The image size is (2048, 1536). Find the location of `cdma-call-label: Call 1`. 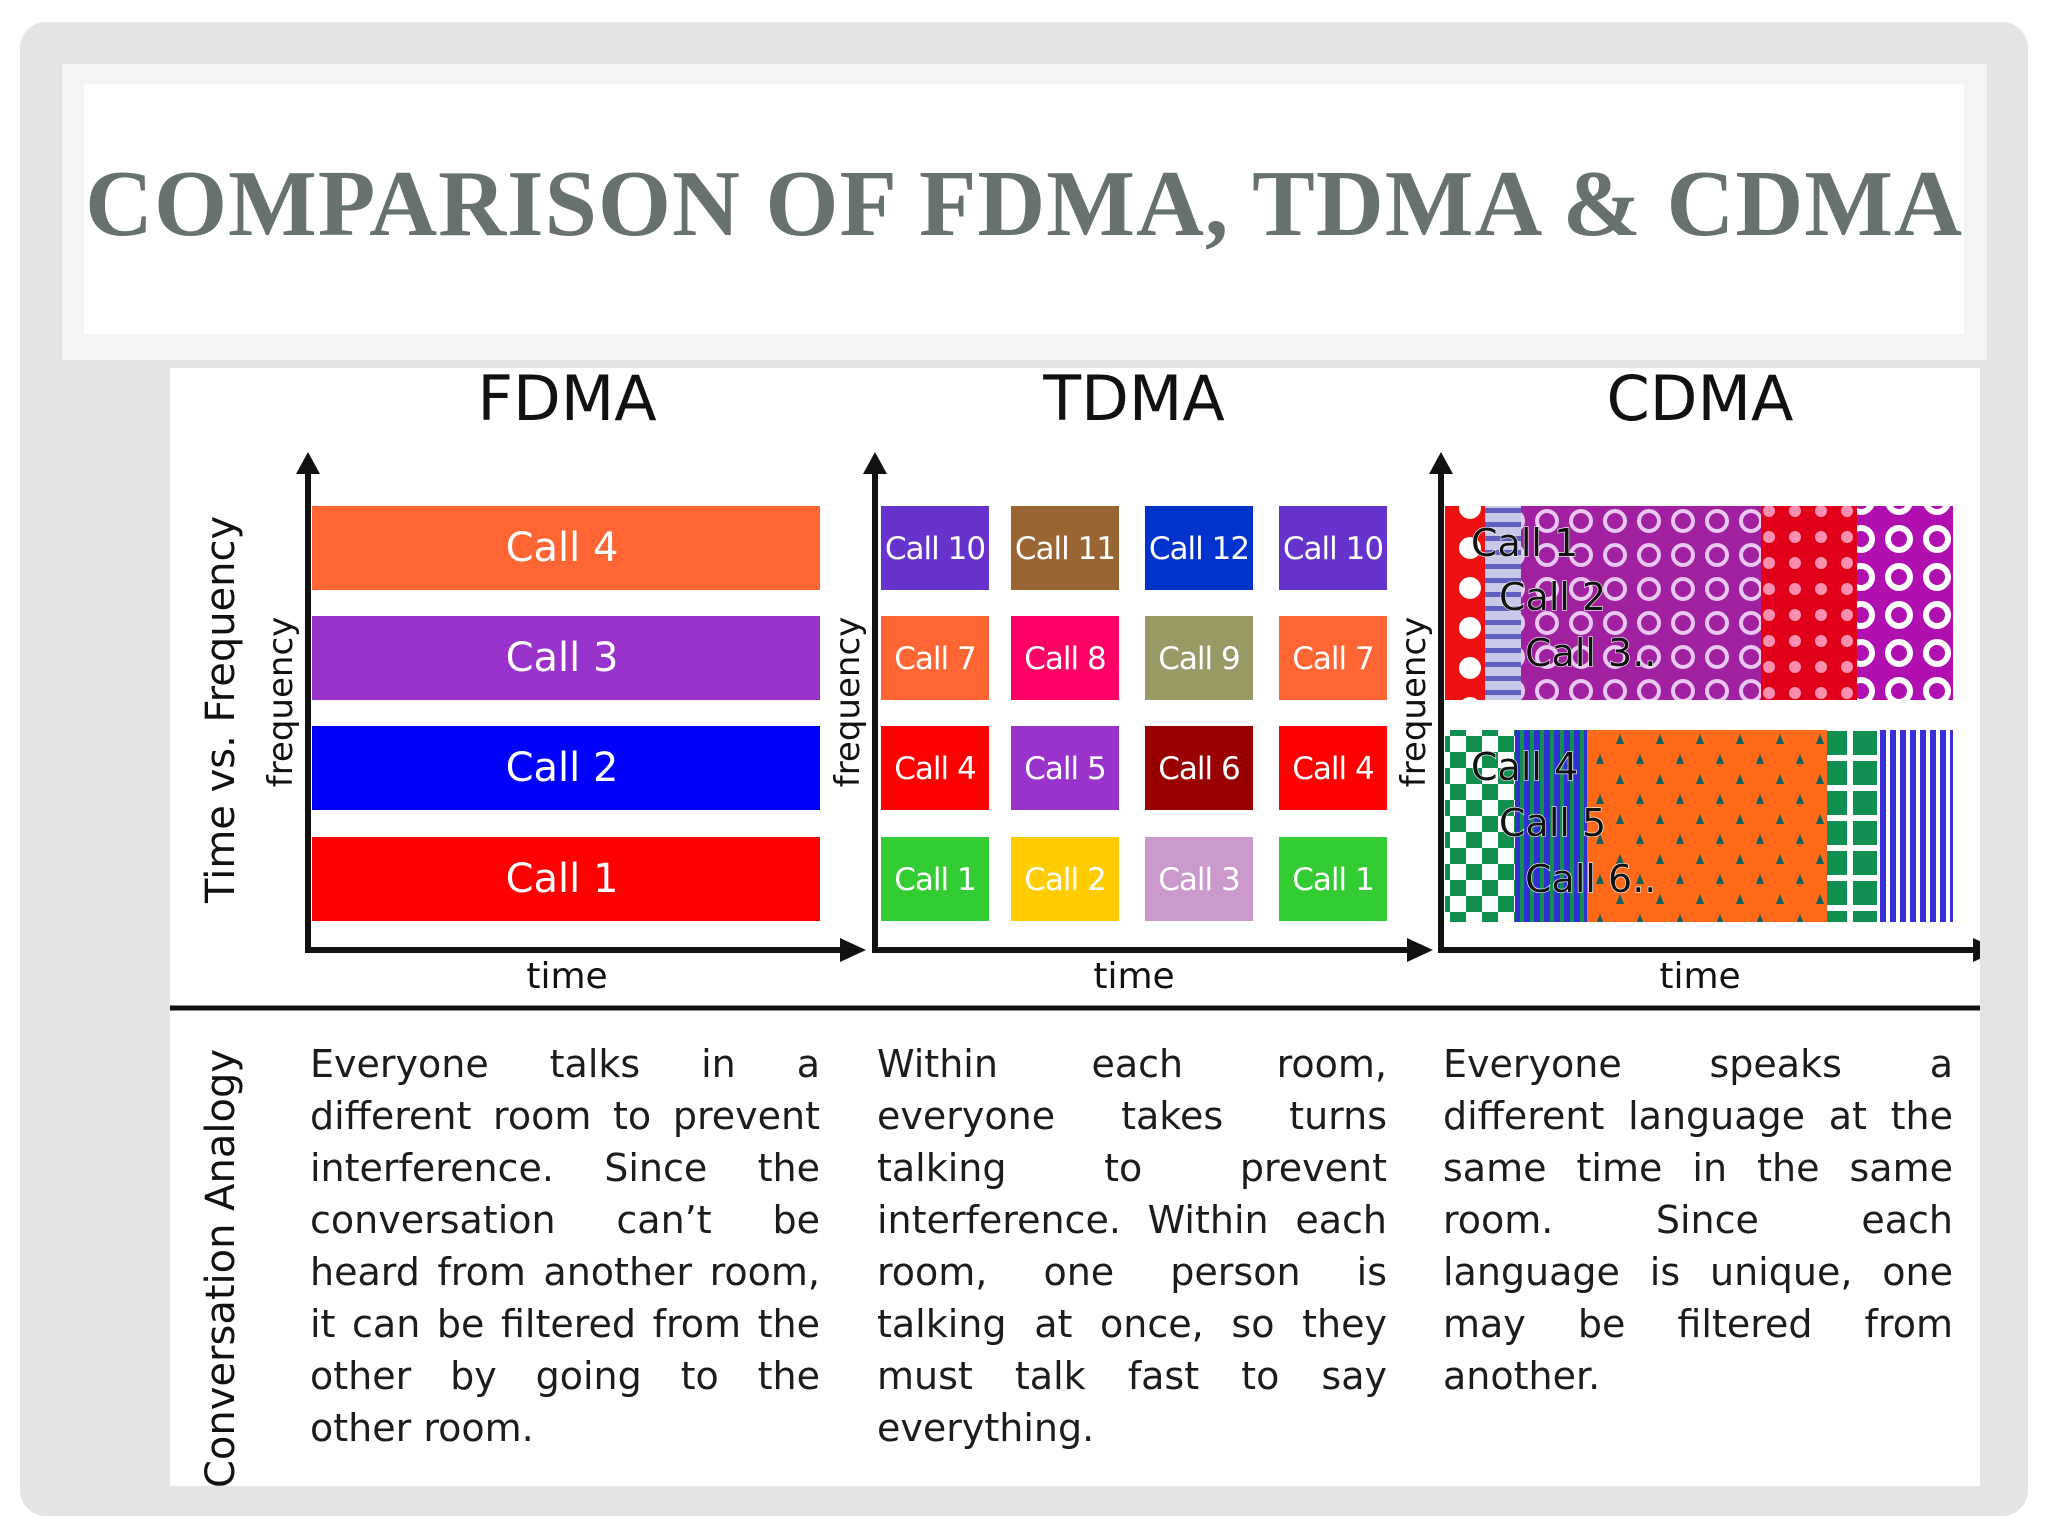

cdma-call-label: Call 1 is located at coordinates (1524, 543).